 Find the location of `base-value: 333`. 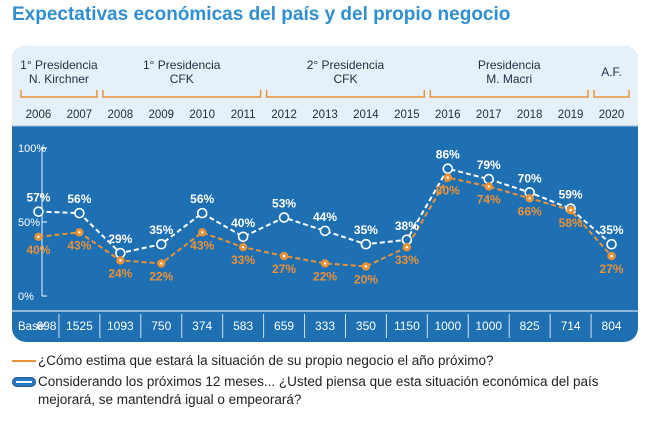

base-value: 333 is located at coordinates (325, 326).